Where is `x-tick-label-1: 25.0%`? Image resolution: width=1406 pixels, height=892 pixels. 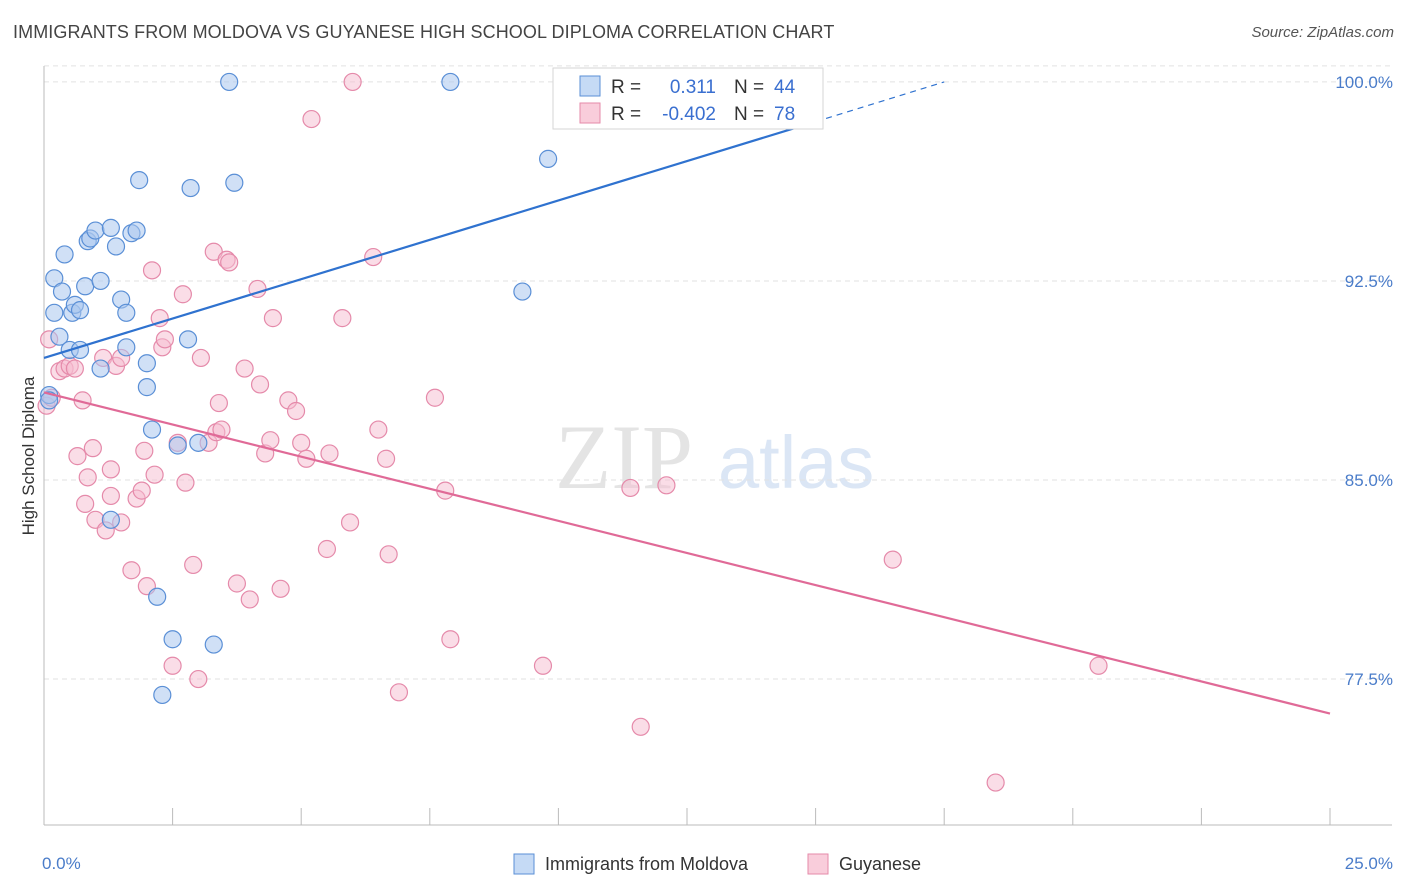 x-tick-label-1: 25.0% is located at coordinates (1369, 863).